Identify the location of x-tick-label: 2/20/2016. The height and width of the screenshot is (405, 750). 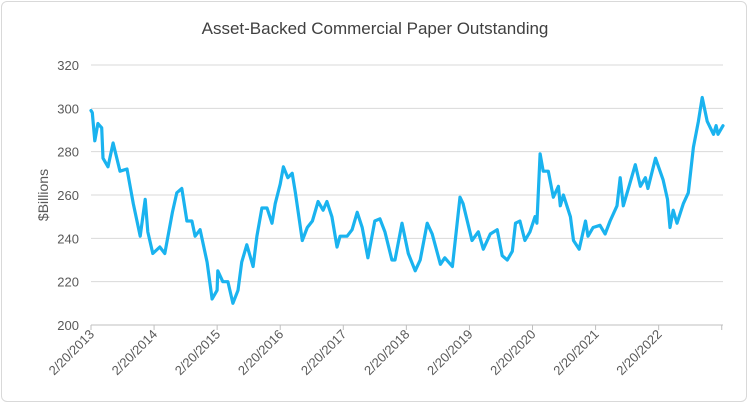
(261, 353).